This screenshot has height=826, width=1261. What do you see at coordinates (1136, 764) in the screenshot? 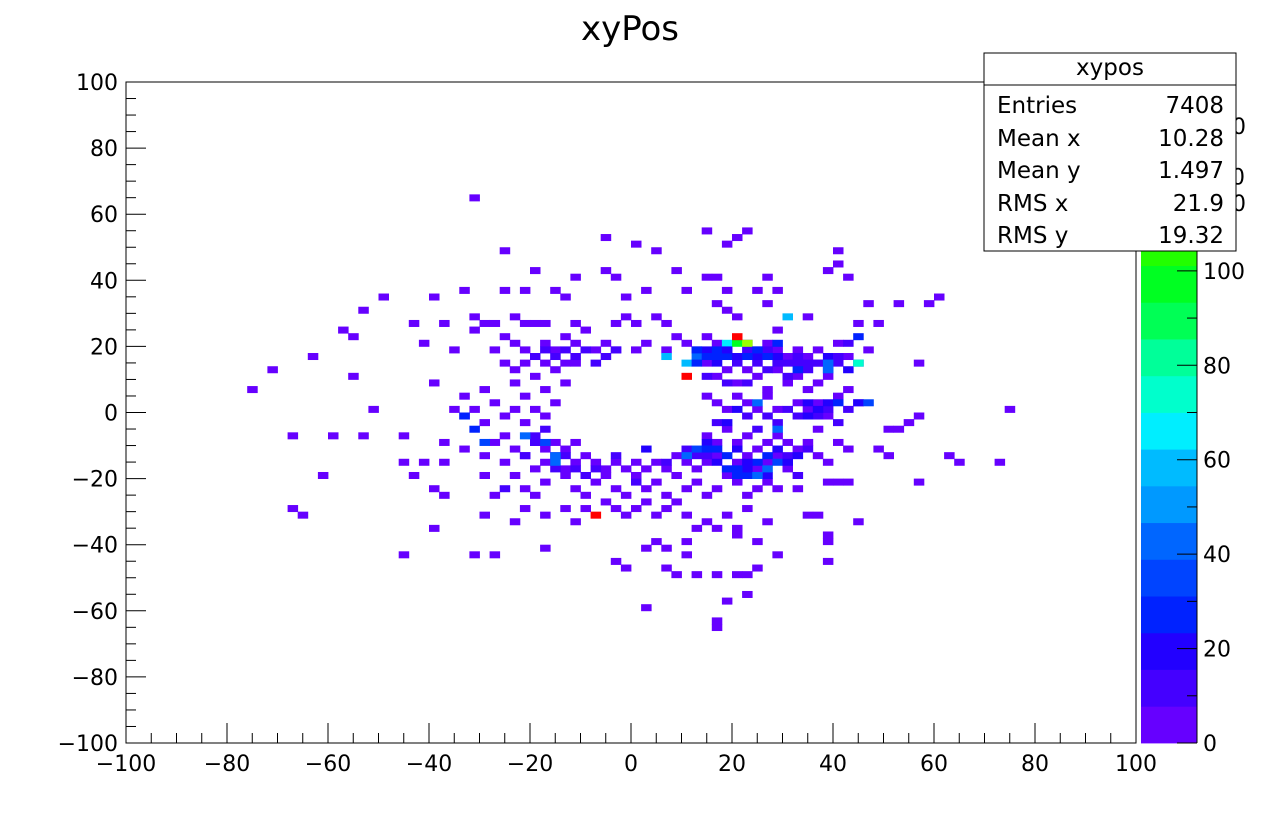
I see `x-tick-label: 100` at bounding box center [1136, 764].